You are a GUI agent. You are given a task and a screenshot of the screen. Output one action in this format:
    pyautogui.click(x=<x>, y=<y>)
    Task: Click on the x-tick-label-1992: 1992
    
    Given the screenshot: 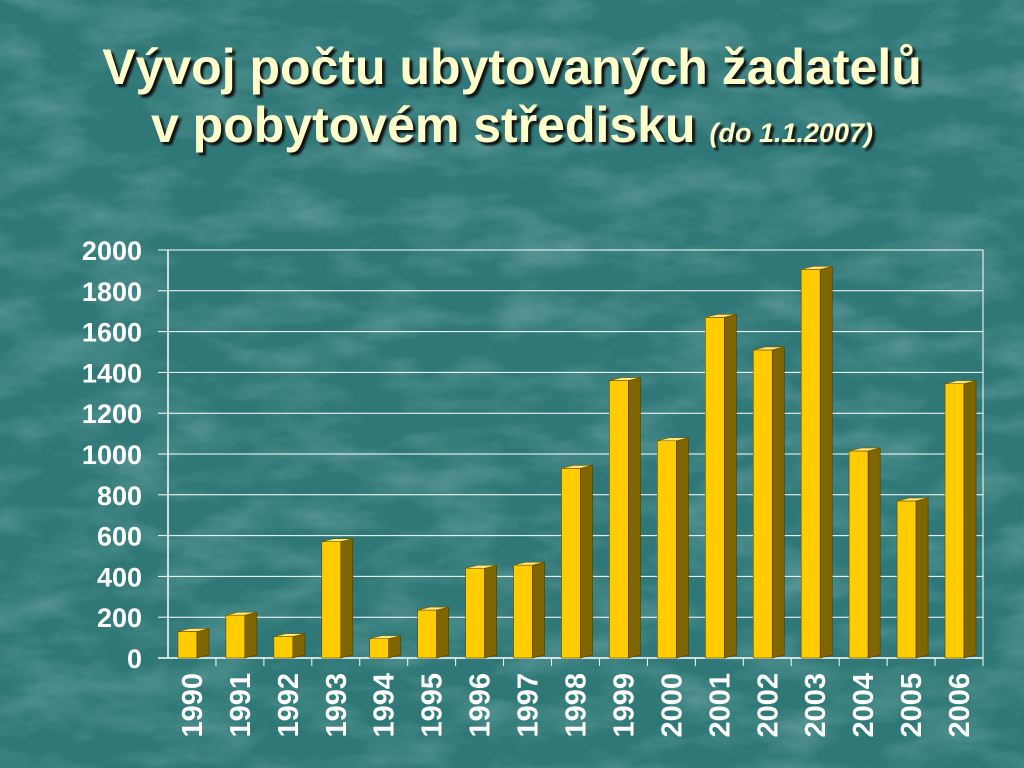 What is the action you would take?
    pyautogui.click(x=289, y=705)
    